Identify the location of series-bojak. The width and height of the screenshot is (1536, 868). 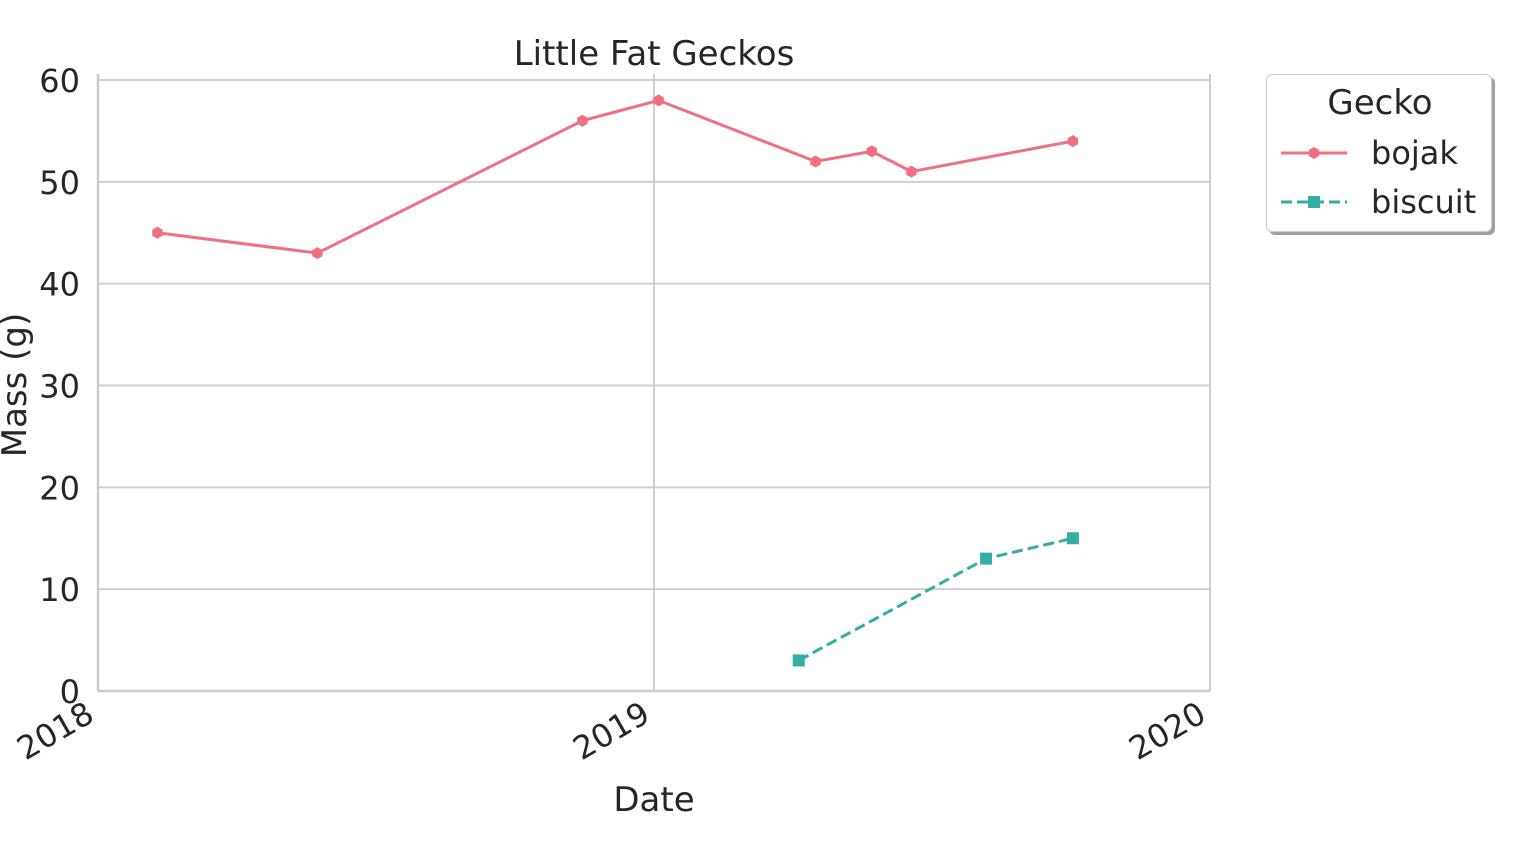
(615, 177).